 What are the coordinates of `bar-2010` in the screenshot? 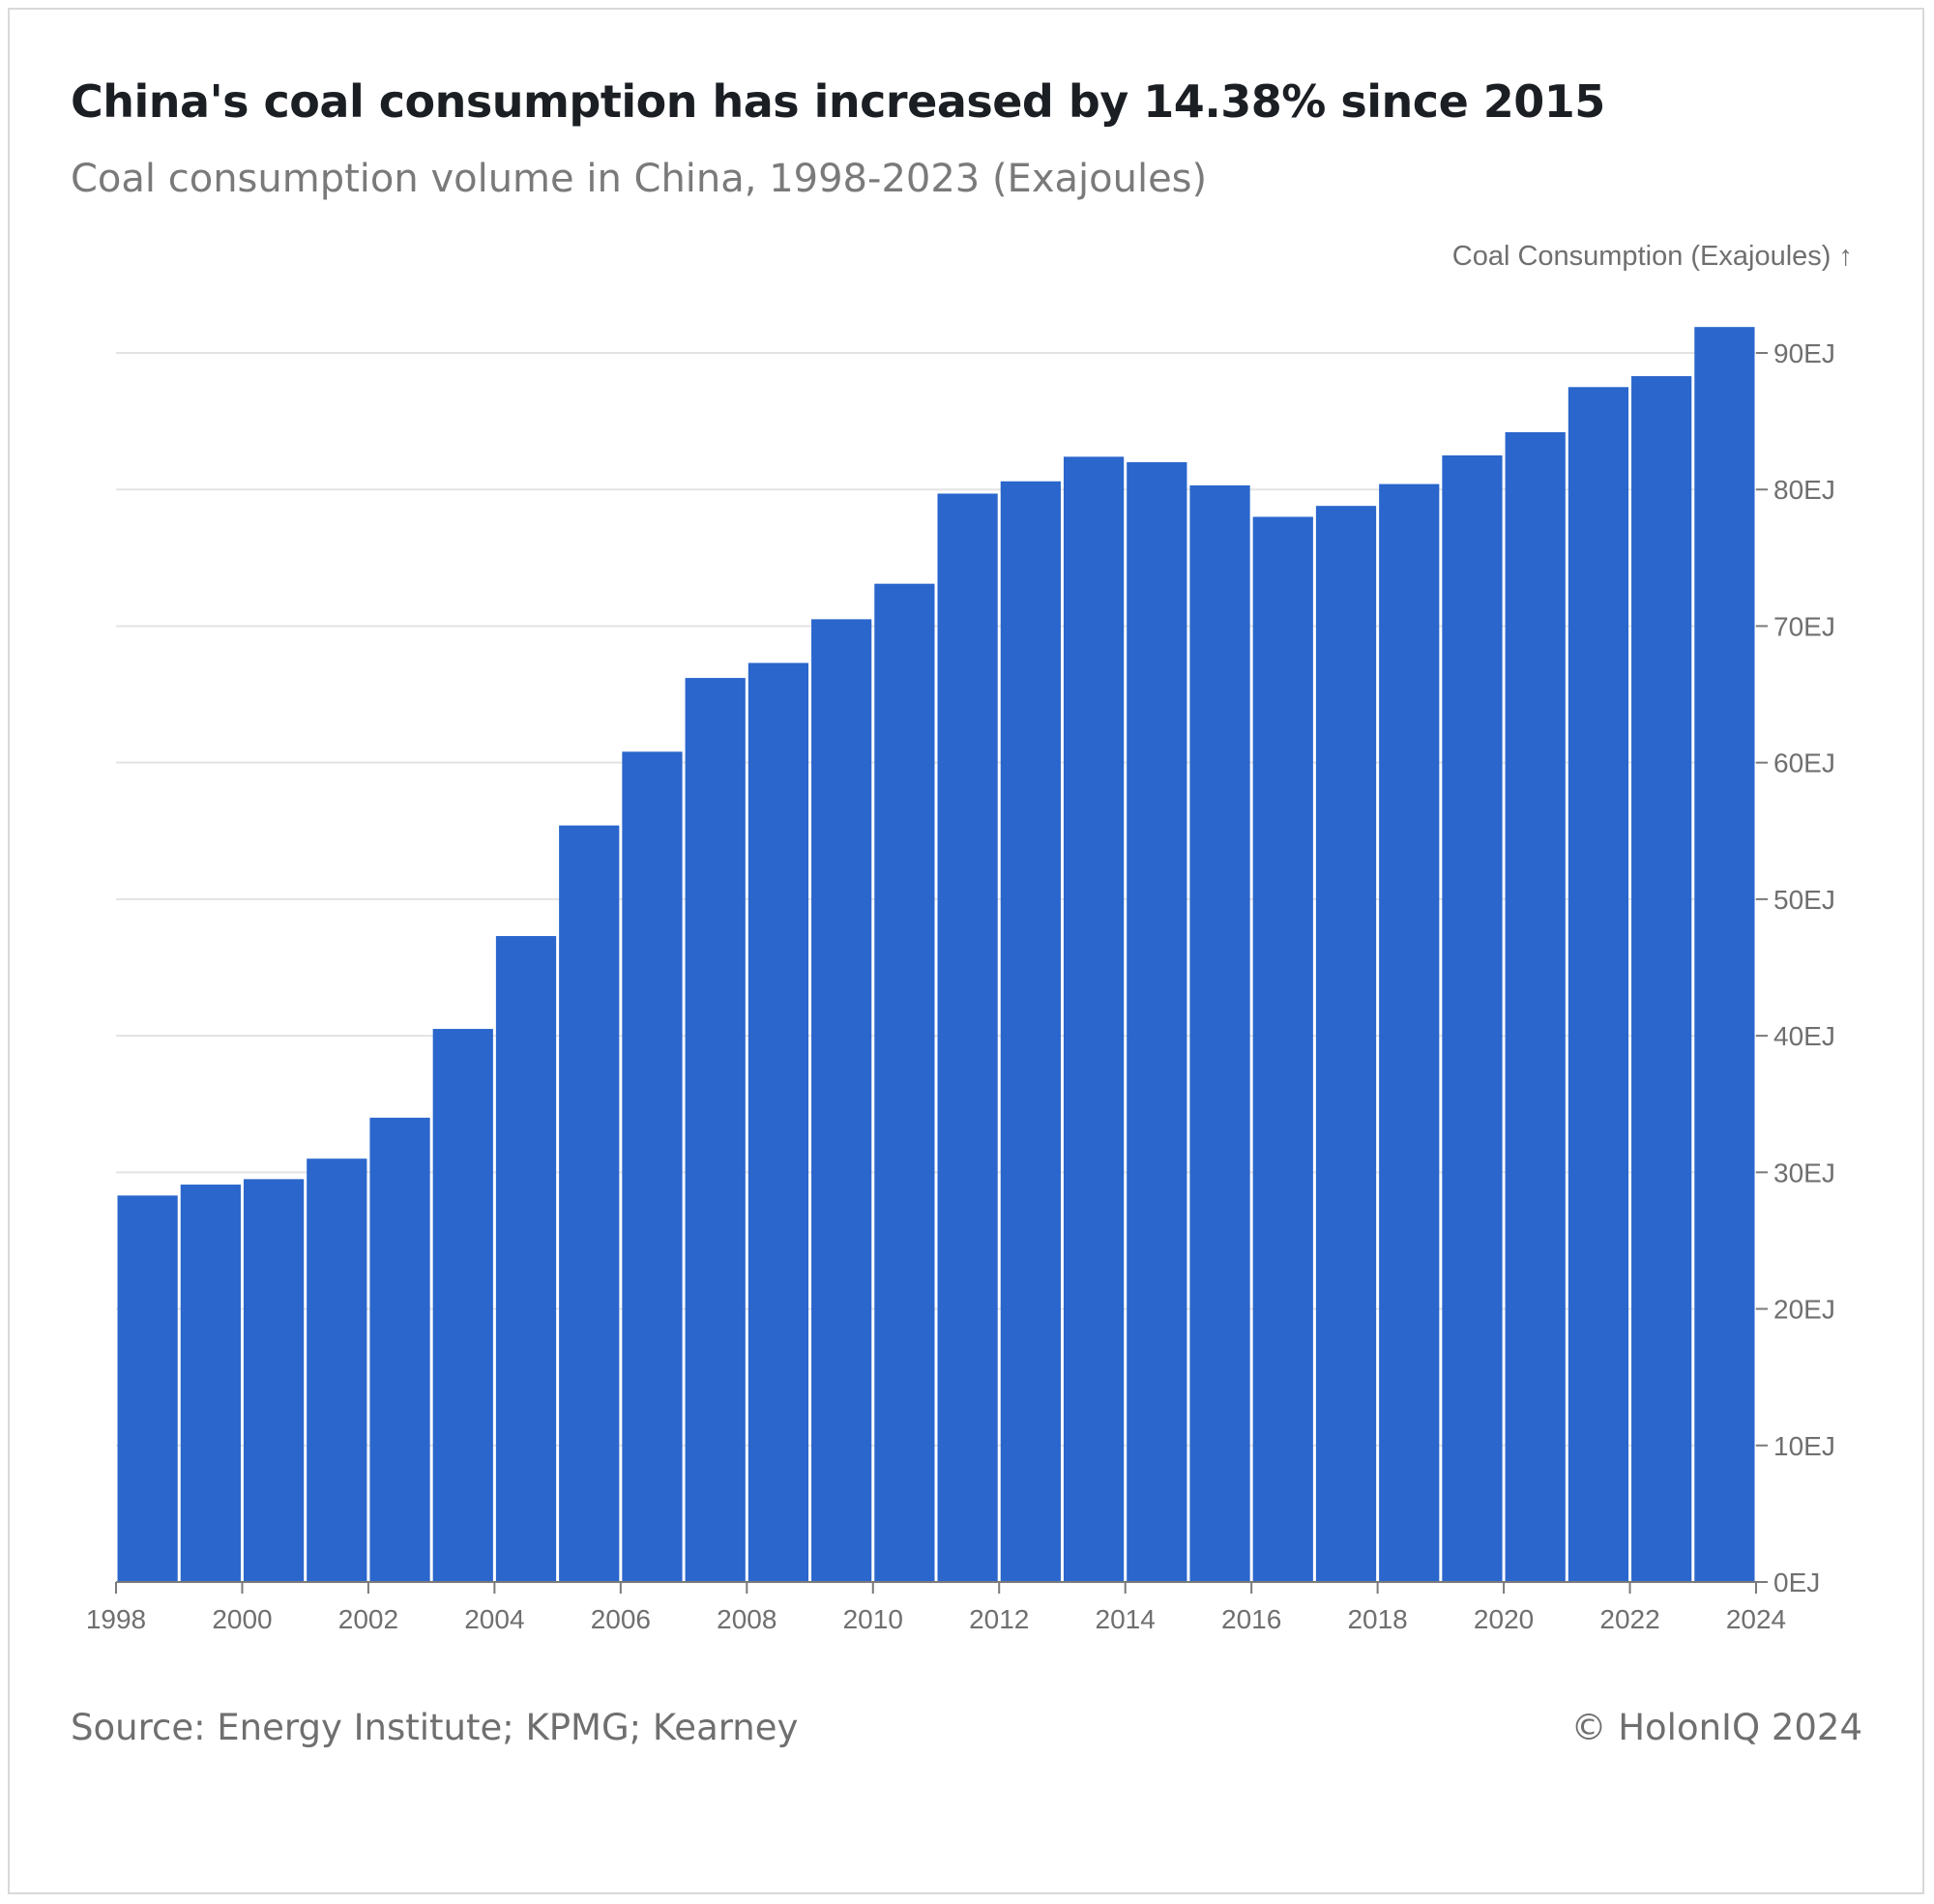 It's located at (904, 1083).